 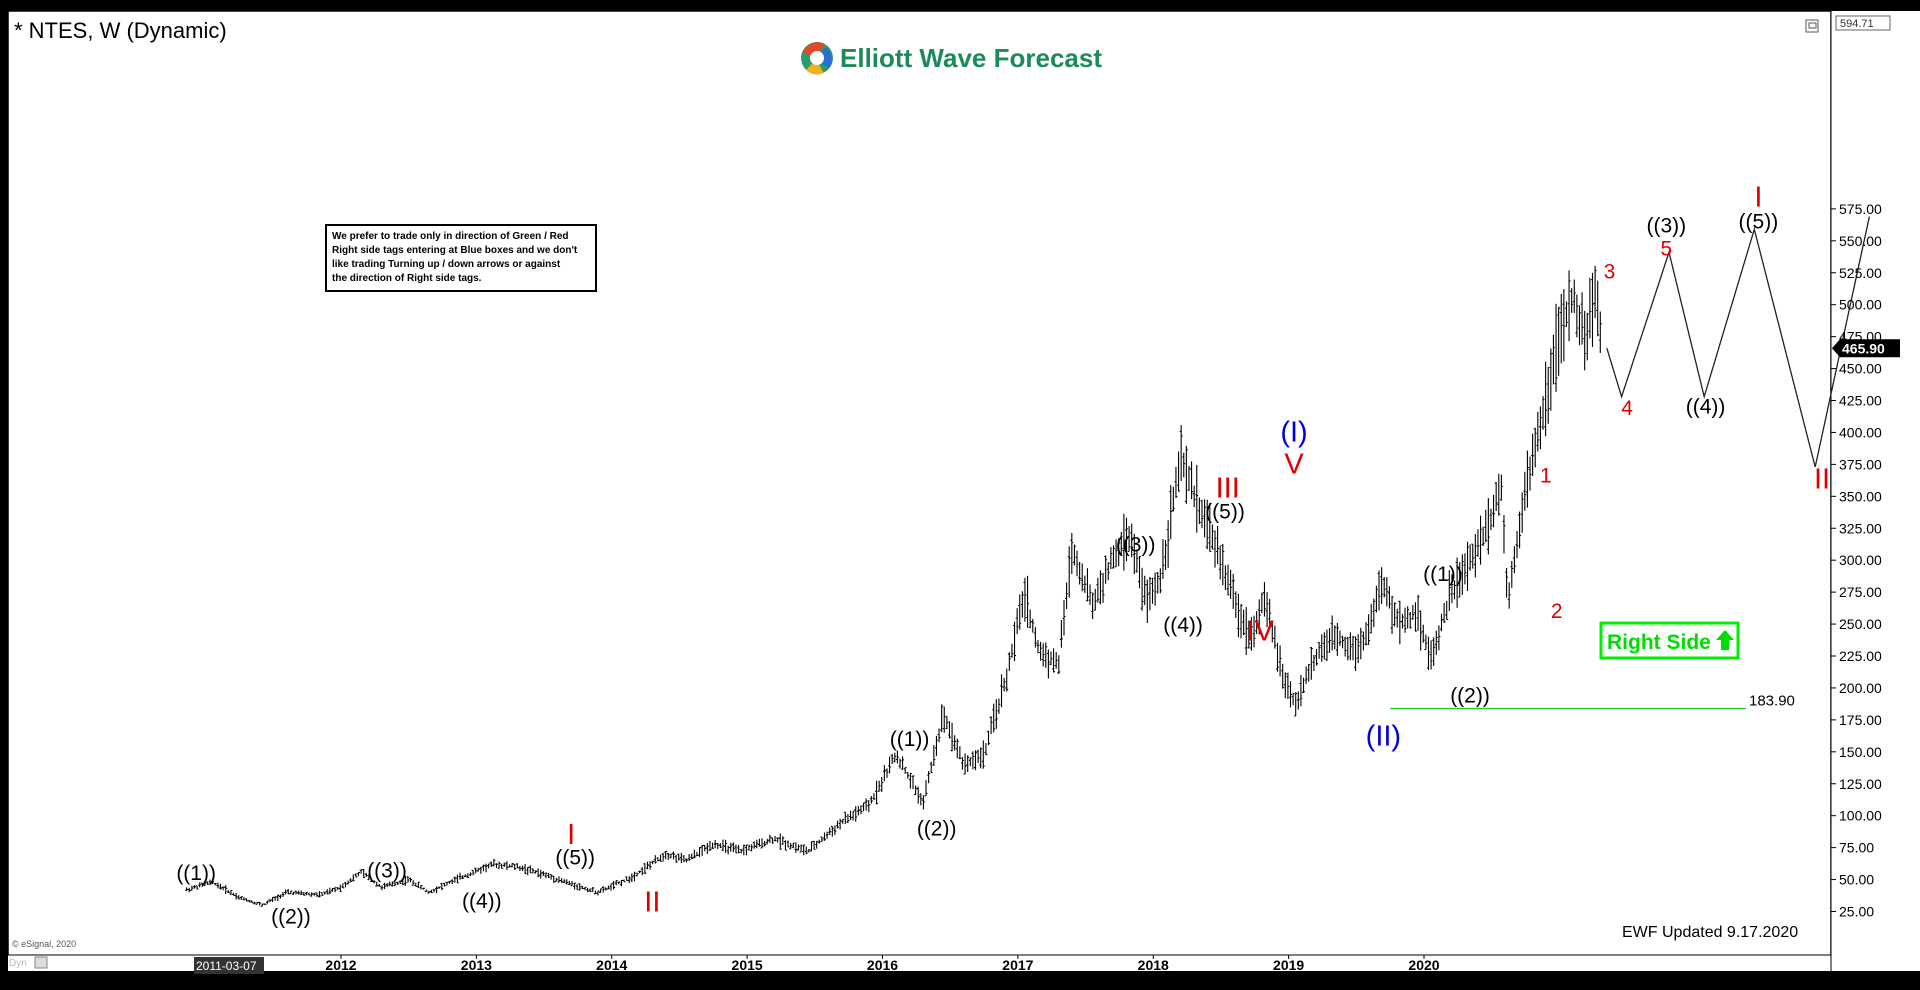 What do you see at coordinates (41, 962) in the screenshot?
I see `dyn-toggle` at bounding box center [41, 962].